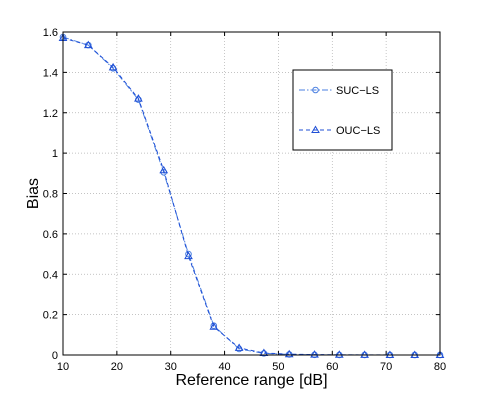 This screenshot has width=485, height=400. What do you see at coordinates (55, 356) in the screenshot?
I see `y-tick-label: 0` at bounding box center [55, 356].